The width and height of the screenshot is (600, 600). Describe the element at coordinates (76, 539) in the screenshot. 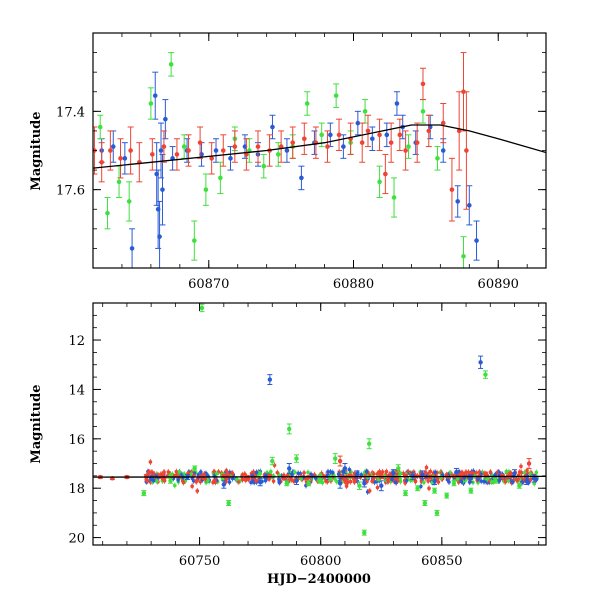

I see `y-tick-label: 20` at that location.